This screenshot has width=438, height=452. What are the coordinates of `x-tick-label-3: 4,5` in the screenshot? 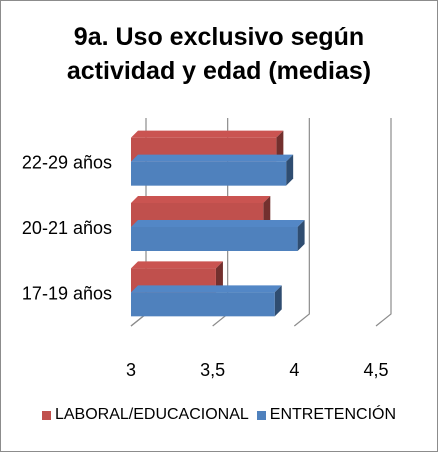 It's located at (375, 370).